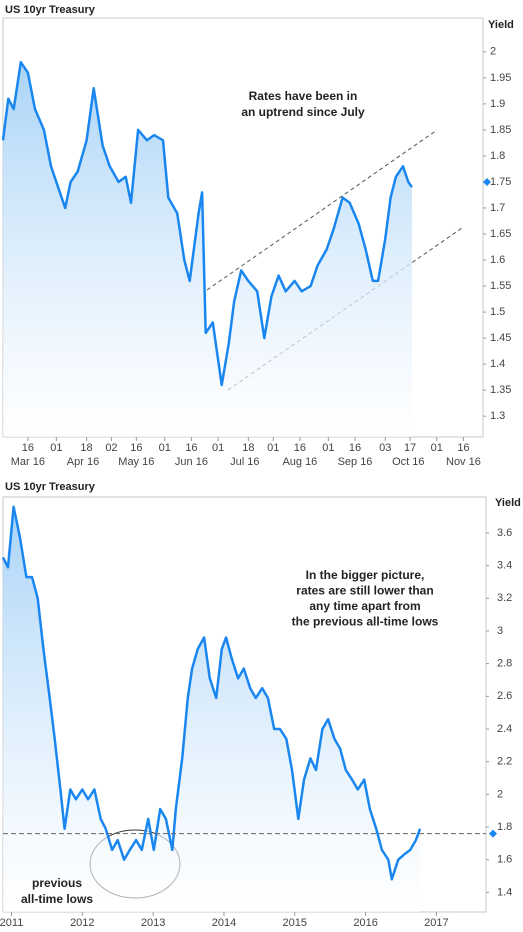 The height and width of the screenshot is (932, 523). Describe the element at coordinates (364, 606) in the screenshot. I see `annotation: any time apart from` at that location.